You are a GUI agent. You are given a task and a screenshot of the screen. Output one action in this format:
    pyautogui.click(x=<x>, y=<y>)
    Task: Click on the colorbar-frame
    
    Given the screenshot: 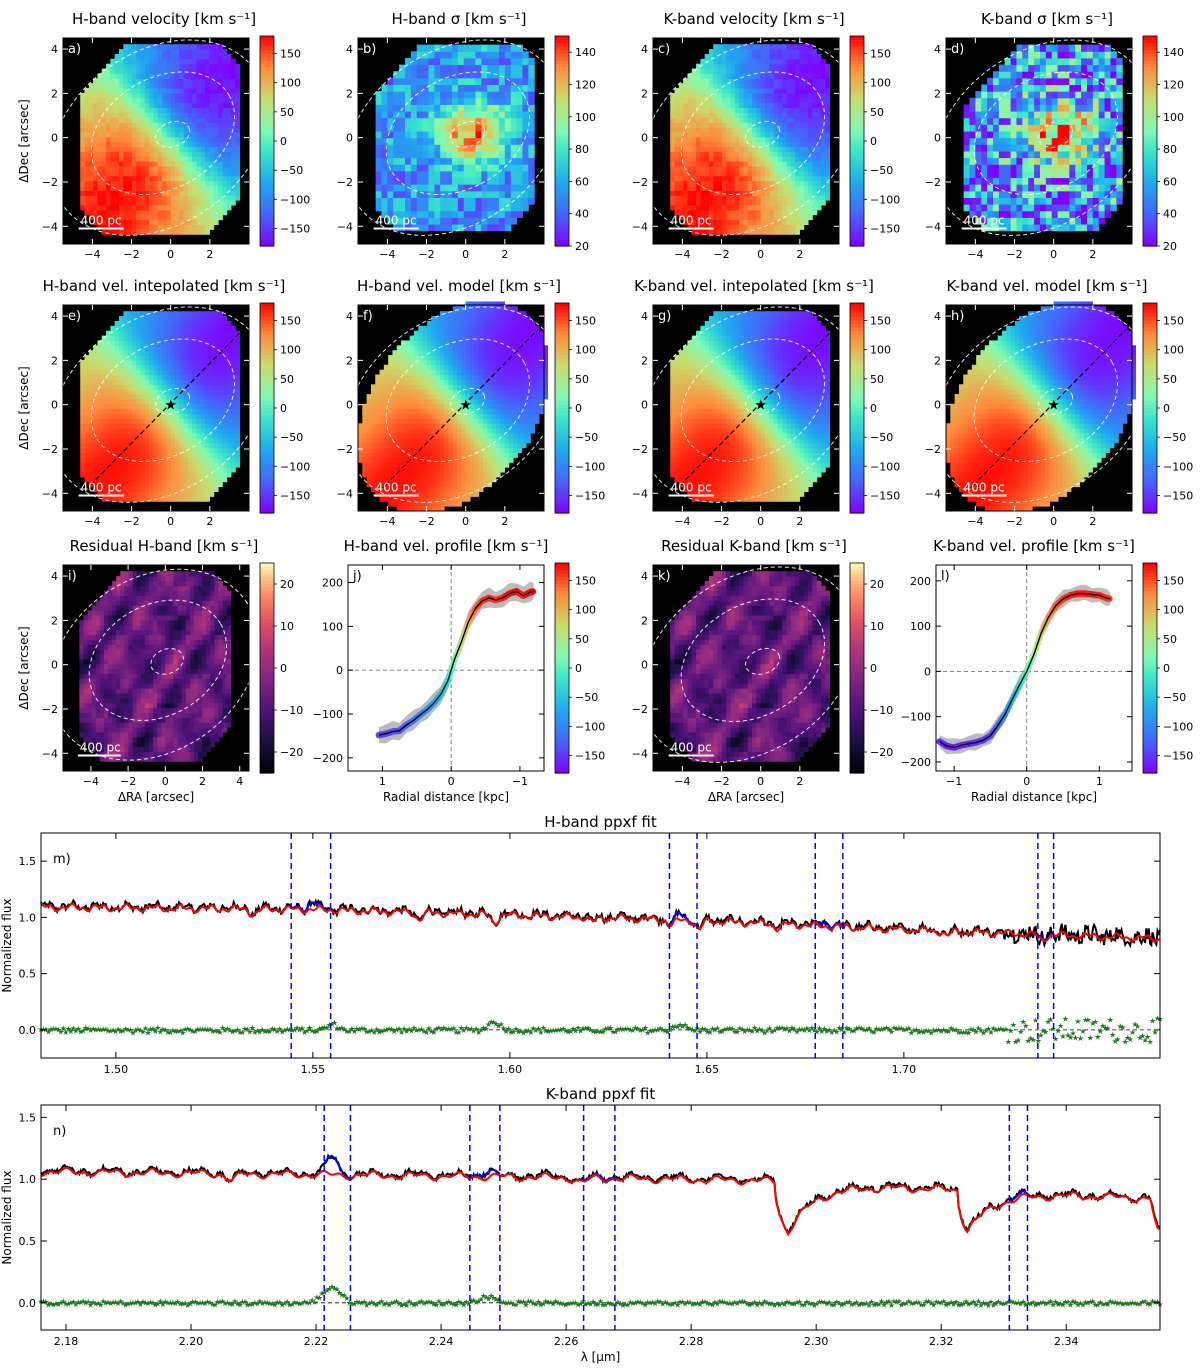 What is the action you would take?
    pyautogui.click(x=562, y=141)
    